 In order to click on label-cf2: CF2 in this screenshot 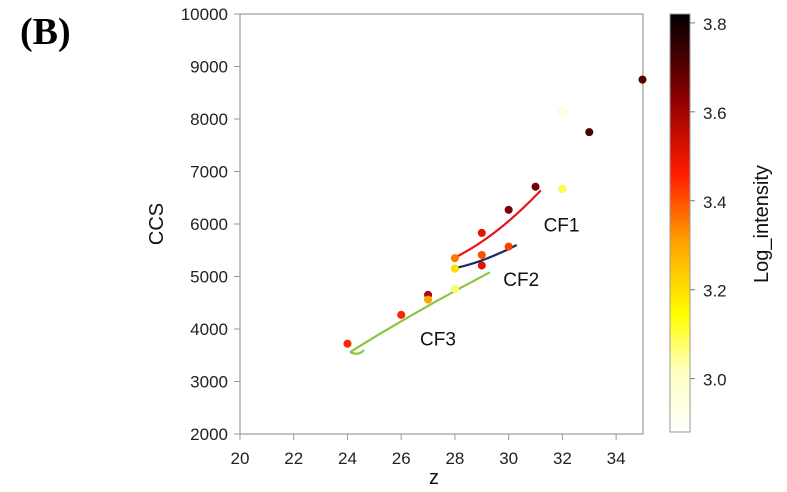, I will do `click(521, 280)`.